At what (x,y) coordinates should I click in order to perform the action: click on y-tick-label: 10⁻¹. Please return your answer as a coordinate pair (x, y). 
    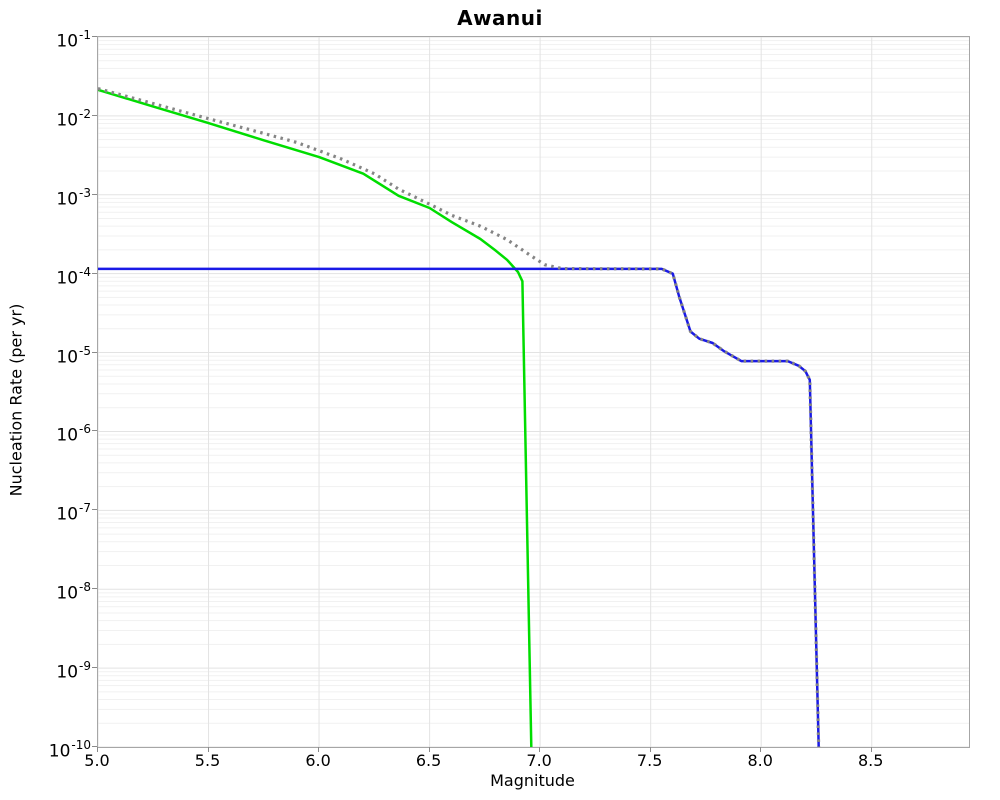
    Looking at the image, I should click on (73, 40).